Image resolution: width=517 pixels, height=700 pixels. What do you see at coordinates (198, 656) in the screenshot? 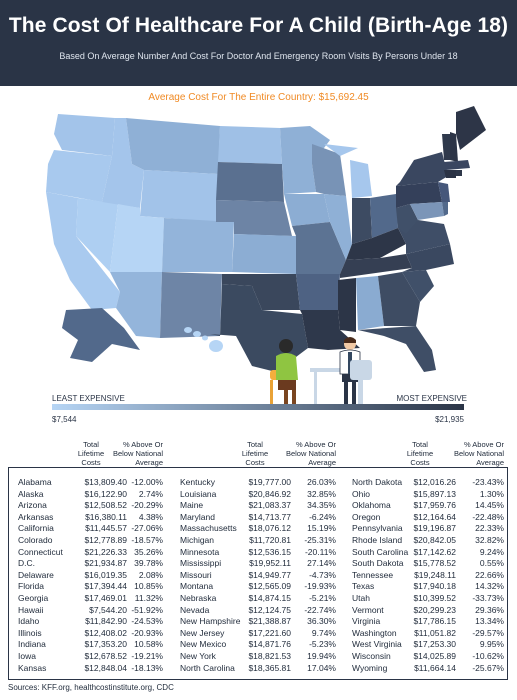
I see `state-name: New York` at bounding box center [198, 656].